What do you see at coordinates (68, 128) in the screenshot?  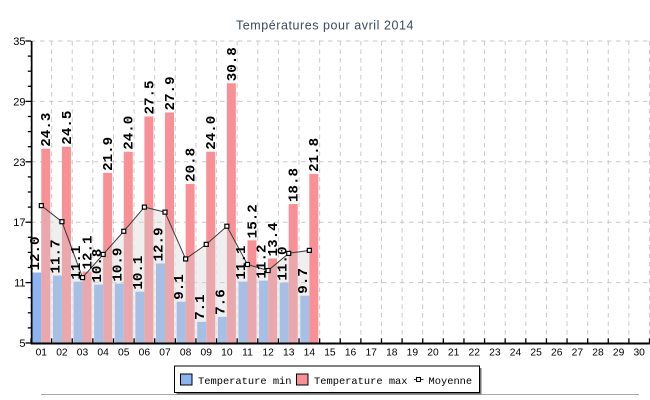 I see `svg-text: 24.5` at bounding box center [68, 128].